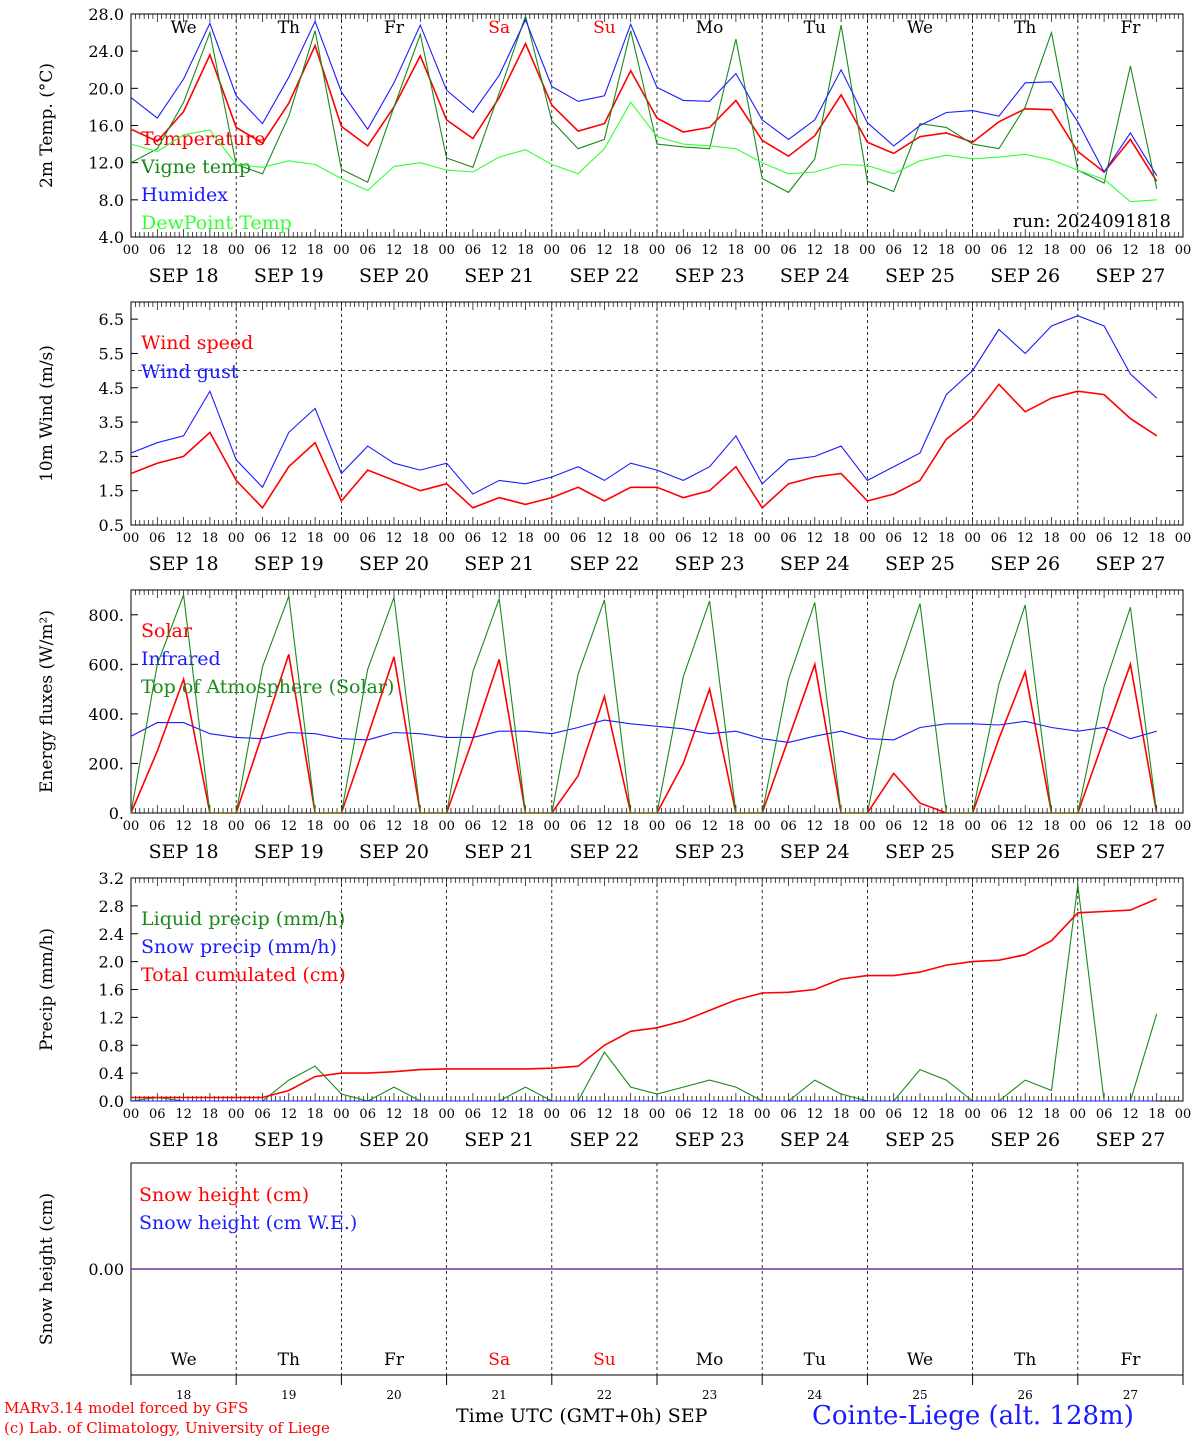 The width and height of the screenshot is (1194, 1440). Describe the element at coordinates (709, 1395) in the screenshot. I see `day-number: 23` at that location.